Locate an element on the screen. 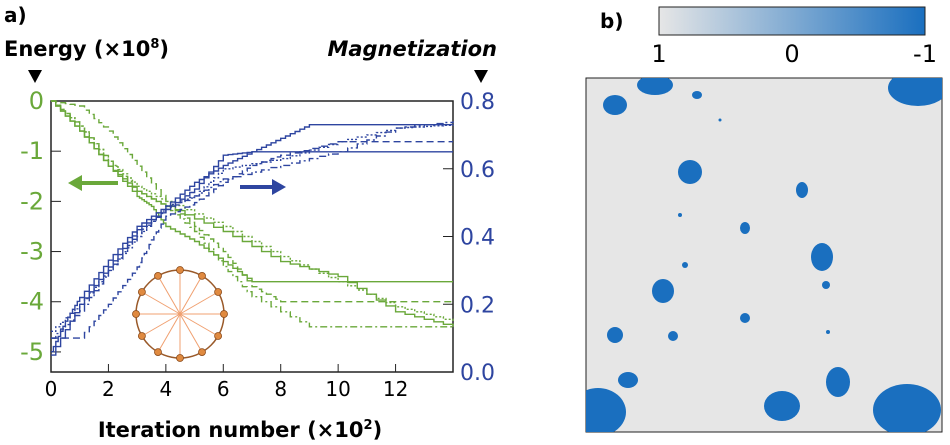 The image size is (950, 445). x-tick-label: 4 is located at coordinates (165, 389).